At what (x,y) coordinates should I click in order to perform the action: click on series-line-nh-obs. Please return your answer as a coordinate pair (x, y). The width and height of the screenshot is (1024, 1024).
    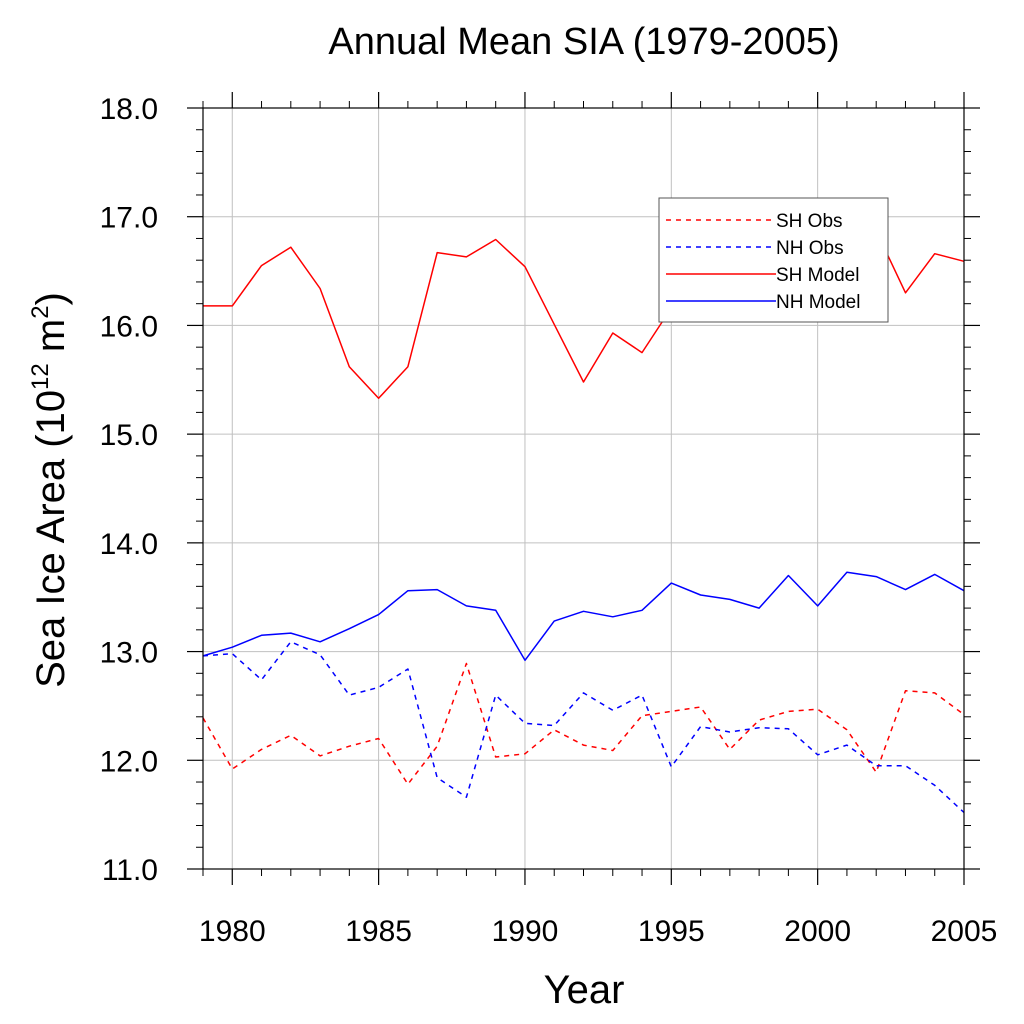
    Looking at the image, I should click on (583, 727).